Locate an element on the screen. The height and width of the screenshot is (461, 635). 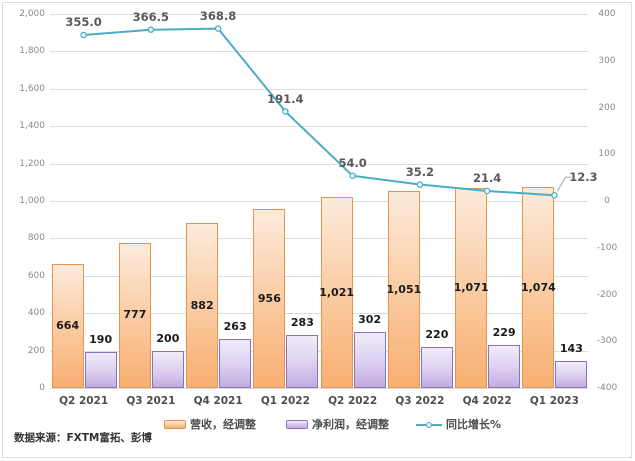
yoy-growth-value-label: 355.0 is located at coordinates (83, 22).